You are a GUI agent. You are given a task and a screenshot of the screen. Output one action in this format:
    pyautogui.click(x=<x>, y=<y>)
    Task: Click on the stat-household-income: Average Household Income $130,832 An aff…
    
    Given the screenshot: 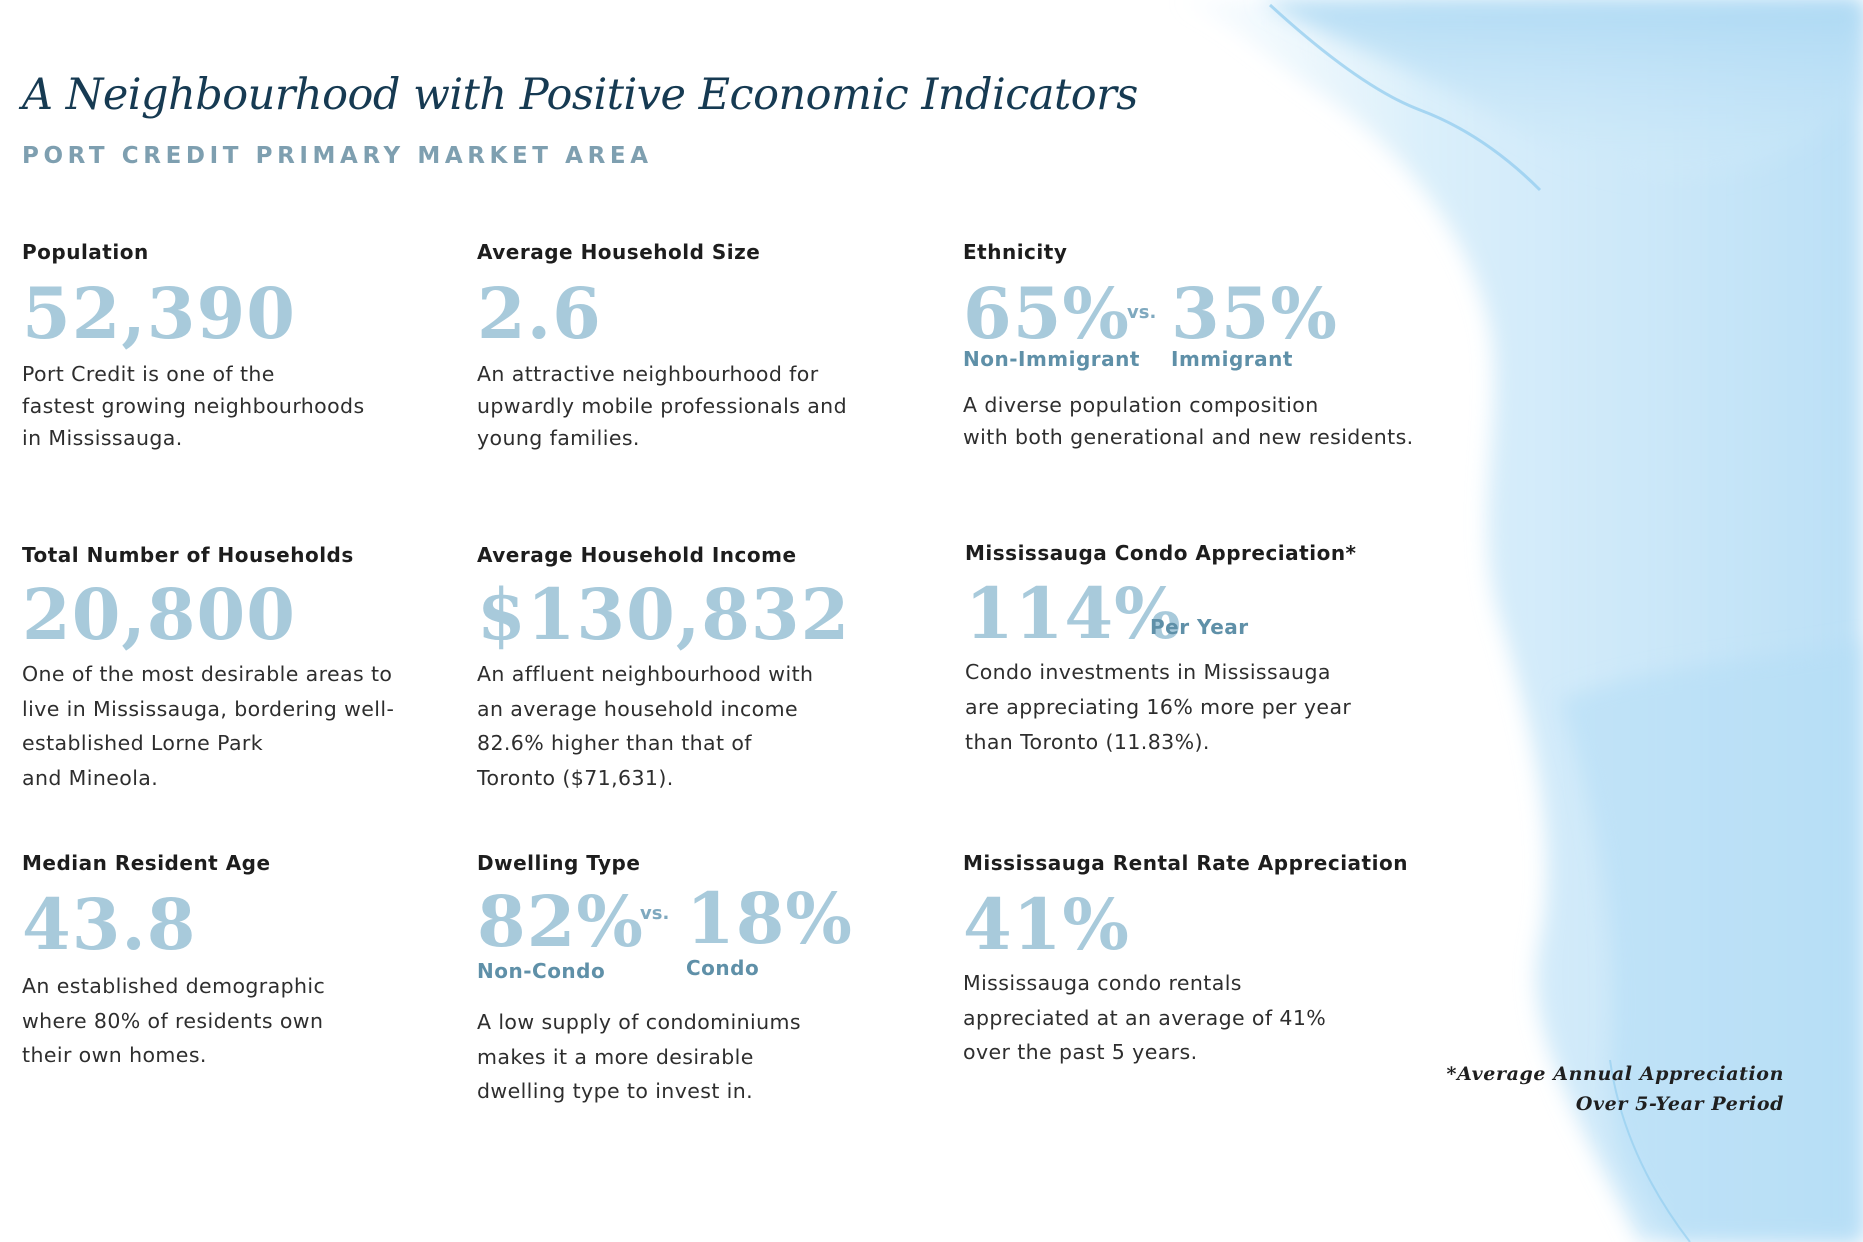 What is the action you would take?
    pyautogui.click(x=663, y=666)
    